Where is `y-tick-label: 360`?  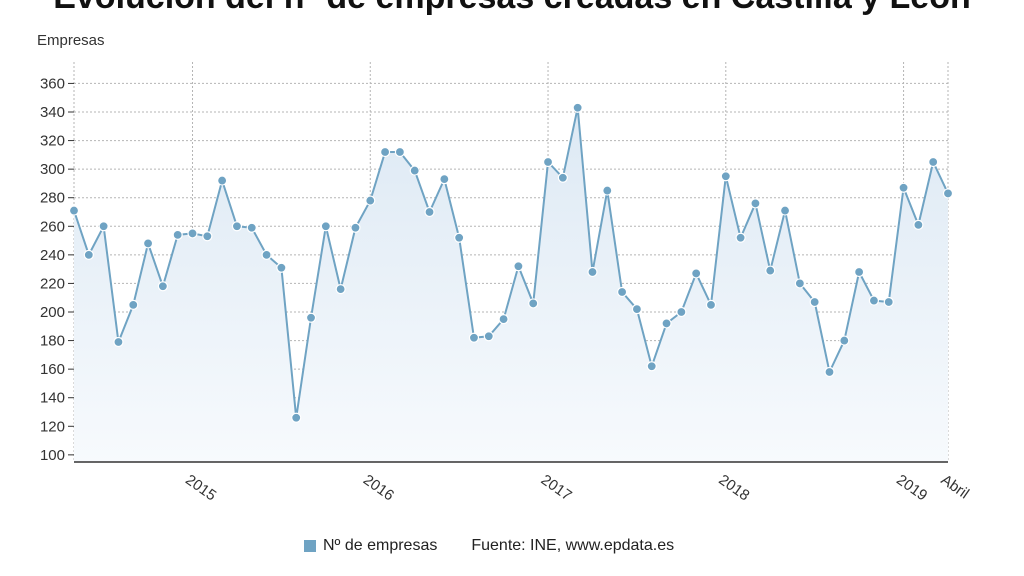
y-tick-label: 360 is located at coordinates (52, 83).